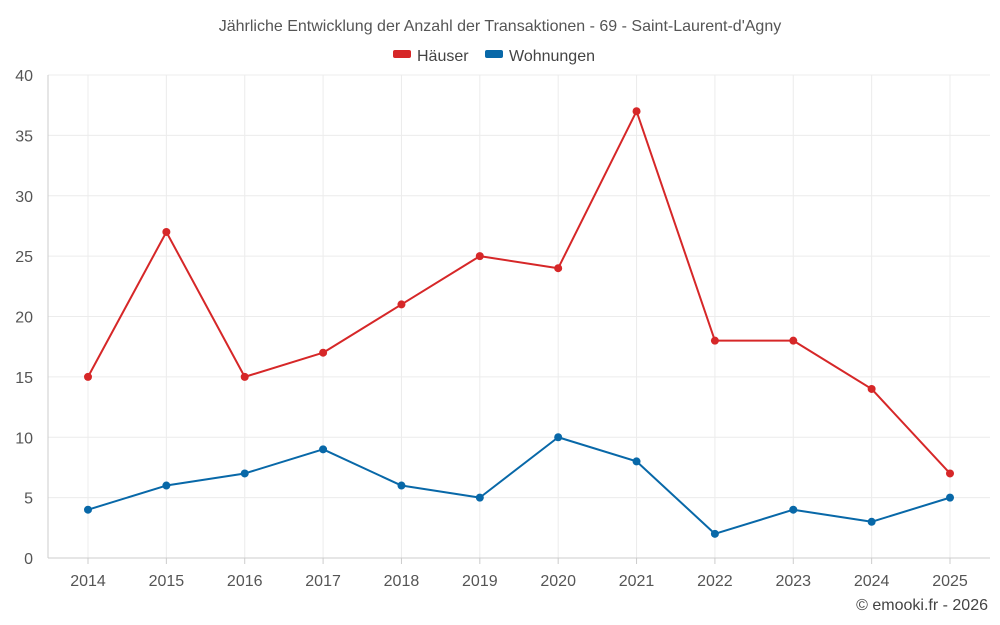 This screenshot has width=1000, height=625. What do you see at coordinates (88, 581) in the screenshot?
I see `x-tick-label-2014: 2014` at bounding box center [88, 581].